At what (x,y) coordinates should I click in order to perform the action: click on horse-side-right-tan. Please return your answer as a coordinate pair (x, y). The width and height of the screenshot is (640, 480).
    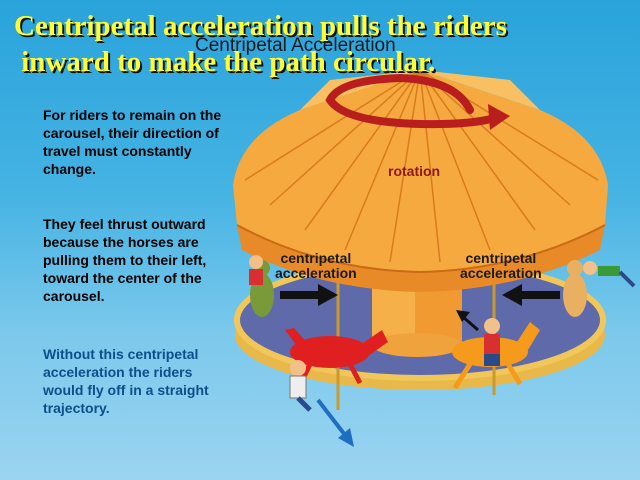
    Looking at the image, I should click on (575, 288).